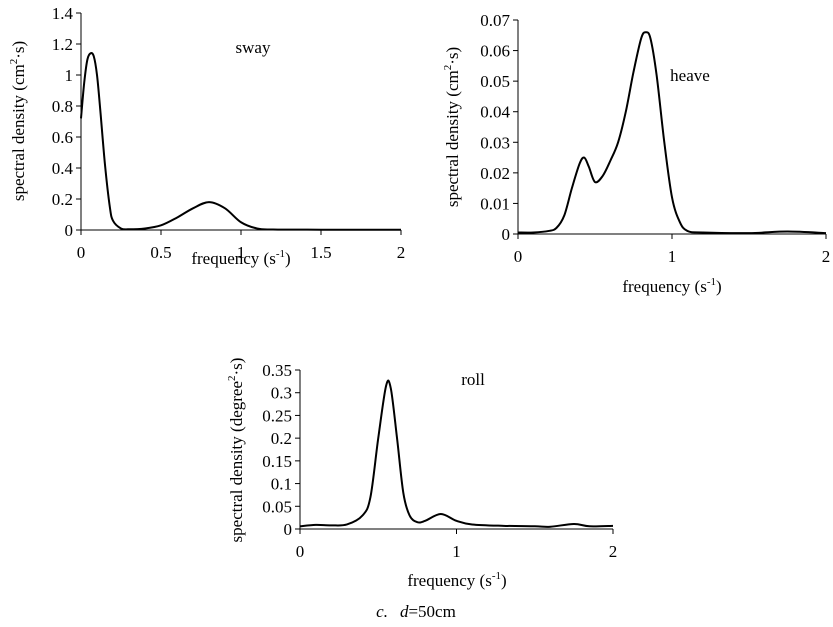 The width and height of the screenshot is (833, 627). Describe the element at coordinates (62, 137) in the screenshot. I see `y-tick-label: 0.6` at that location.